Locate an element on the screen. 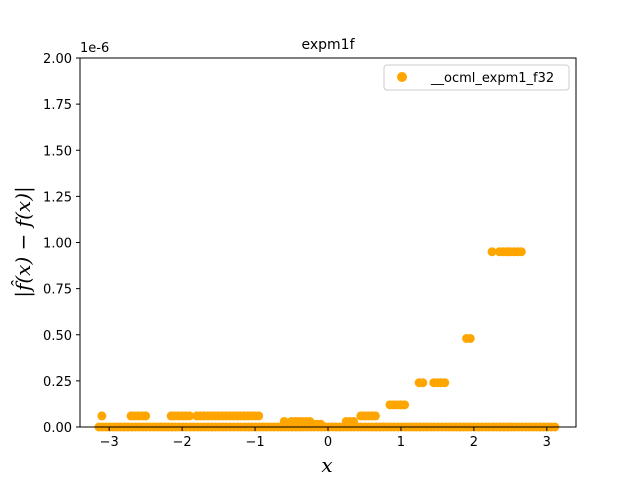  x-tick-label: 1 is located at coordinates (401, 442).